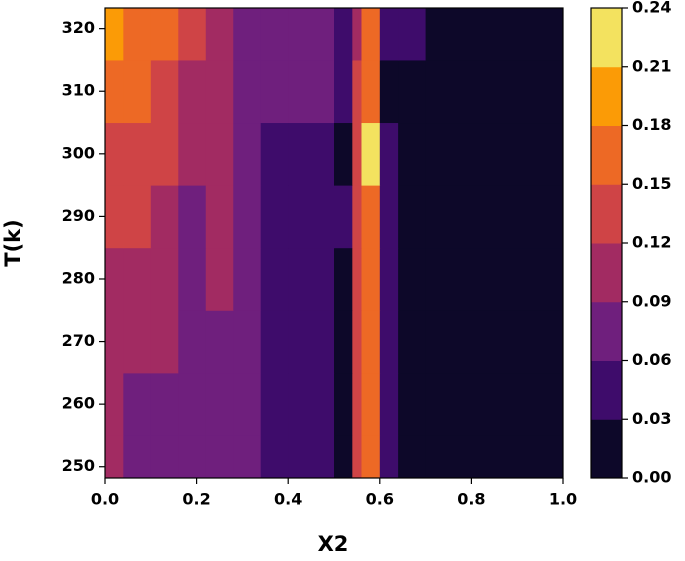  Describe the element at coordinates (380, 499) in the screenshot. I see `x-tick-label: 0.6` at that location.